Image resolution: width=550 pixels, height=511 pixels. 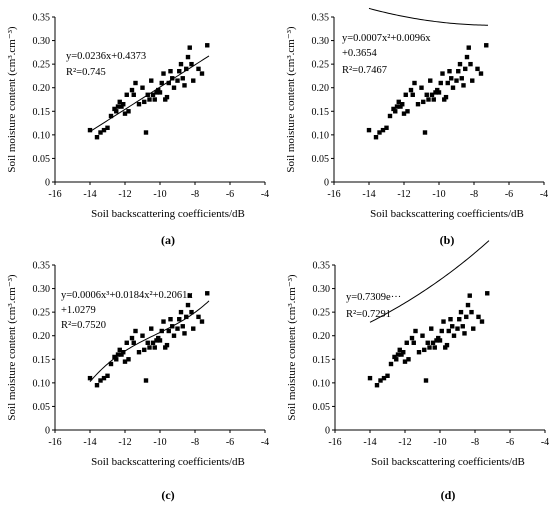 I want to click on x-tick-label: -14, so click(x=369, y=442).